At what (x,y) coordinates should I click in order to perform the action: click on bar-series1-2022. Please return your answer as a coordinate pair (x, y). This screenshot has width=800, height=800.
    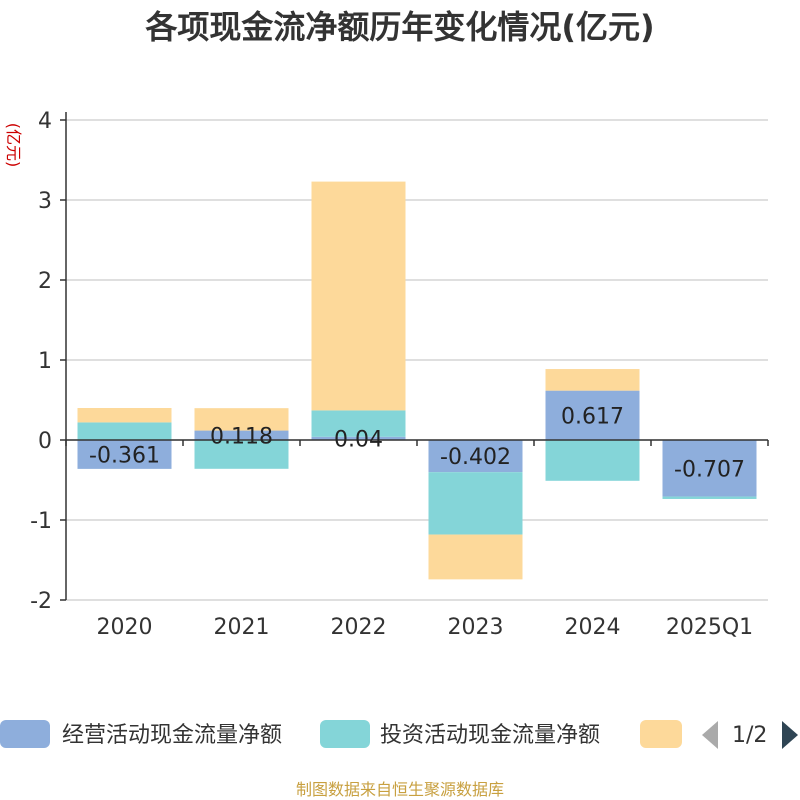
    Looking at the image, I should click on (358, 438).